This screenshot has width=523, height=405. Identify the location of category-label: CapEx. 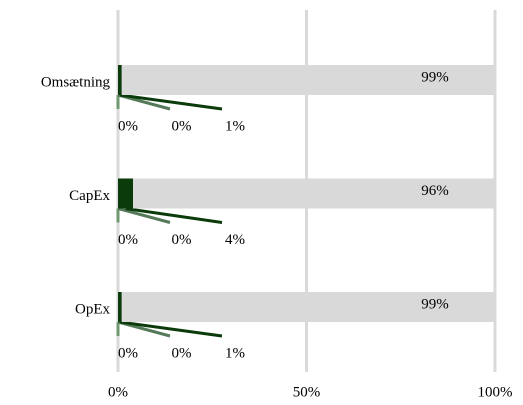
(89, 196).